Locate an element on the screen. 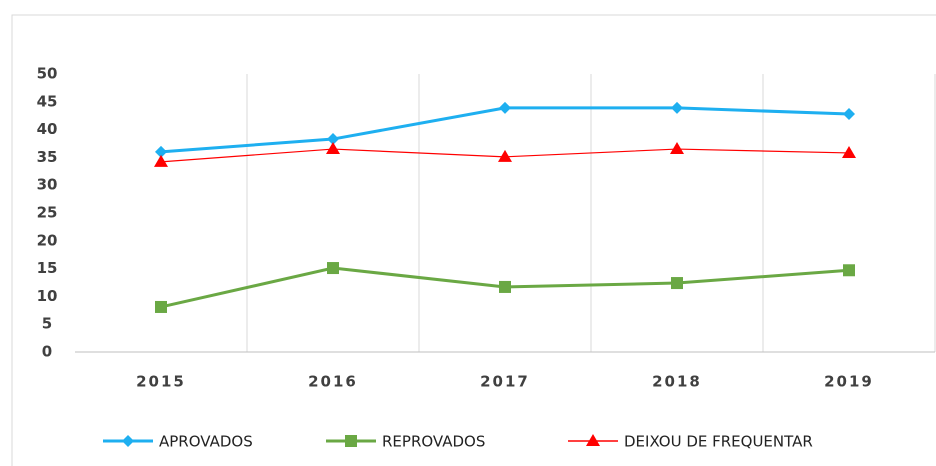 Image resolution: width=936 pixels, height=466 pixels. x-tick-label: 2016 is located at coordinates (333, 382).